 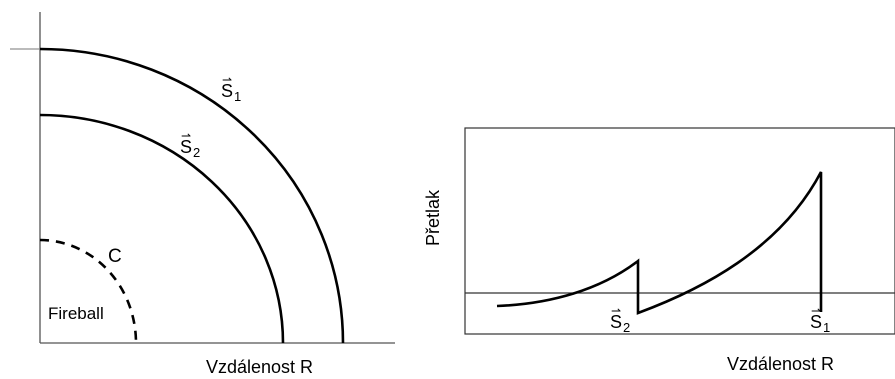 I want to click on overpressure-curve, so click(x=659, y=243).